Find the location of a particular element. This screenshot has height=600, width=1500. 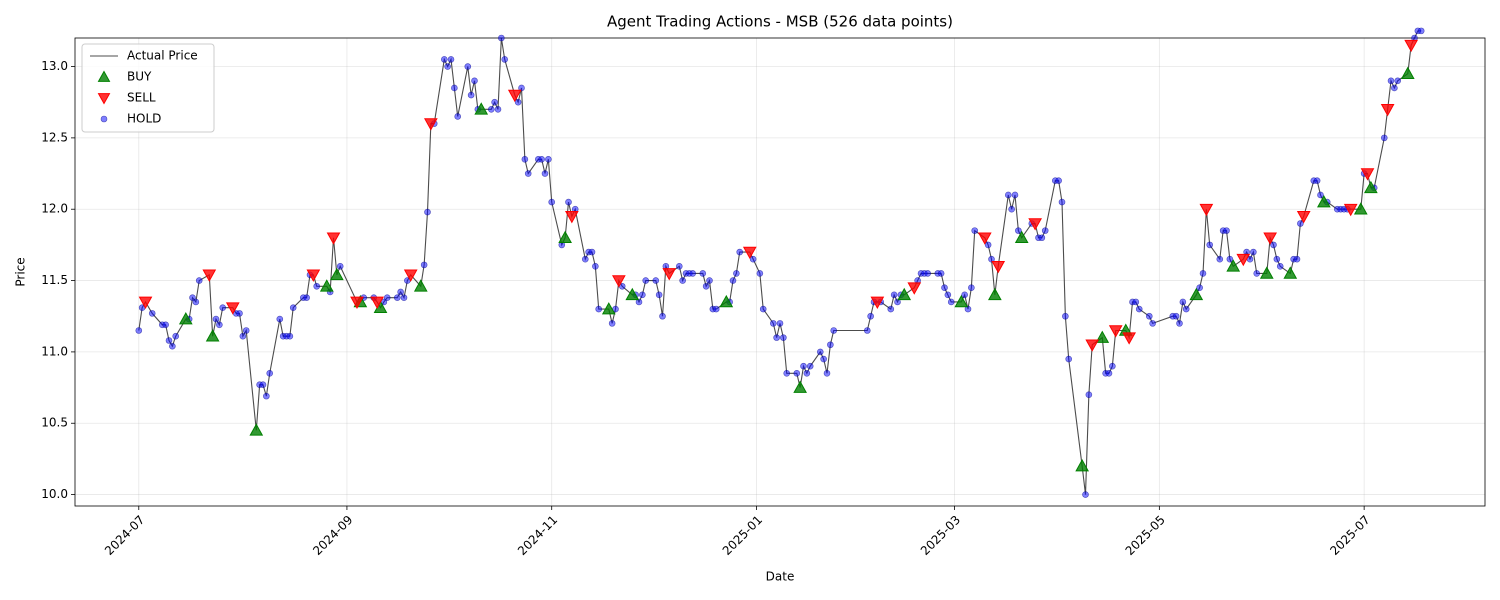

legend-label: BUY is located at coordinates (139, 77).